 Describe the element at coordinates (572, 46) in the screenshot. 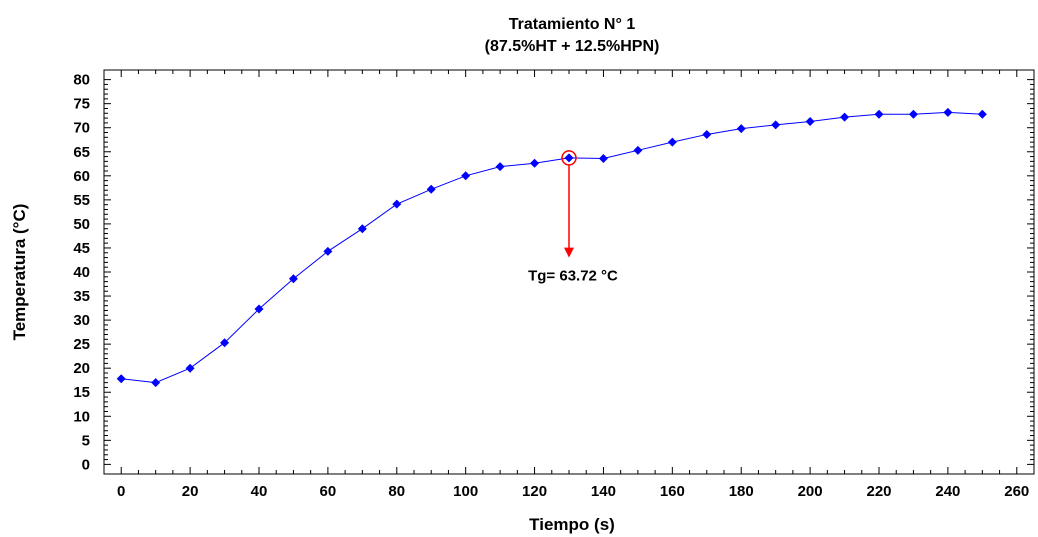

I see `chart-subtitle: (87.5%HT + 12.5%HPN)` at that location.